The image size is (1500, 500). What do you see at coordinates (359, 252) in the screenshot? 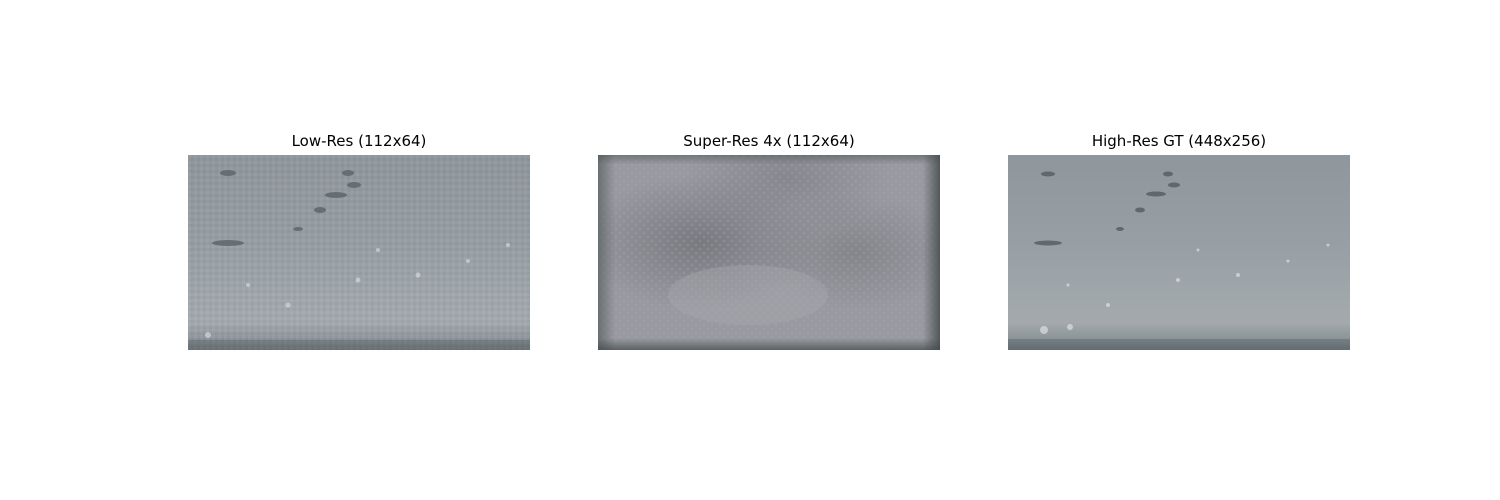
I see `low-res-image` at bounding box center [359, 252].